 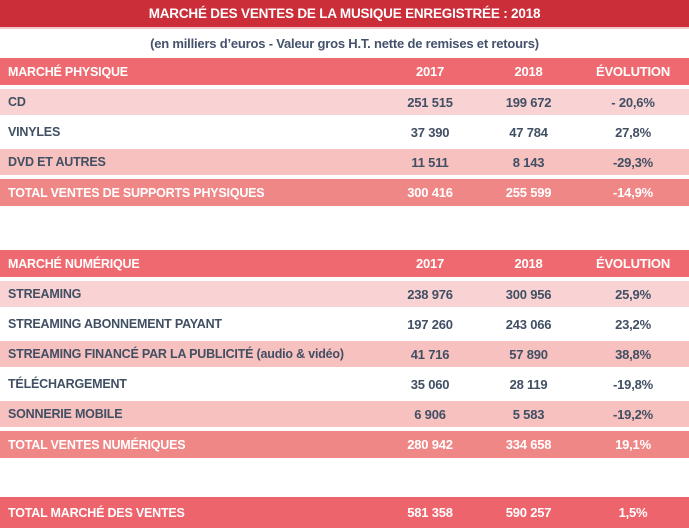 What do you see at coordinates (528, 512) in the screenshot?
I see `cell-2018: 590 257` at bounding box center [528, 512].